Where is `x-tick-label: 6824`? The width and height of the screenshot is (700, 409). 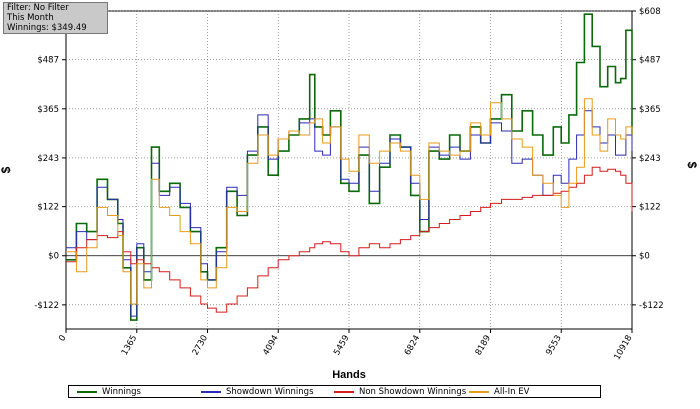
x-tick-label: 6824 is located at coordinates (412, 346).